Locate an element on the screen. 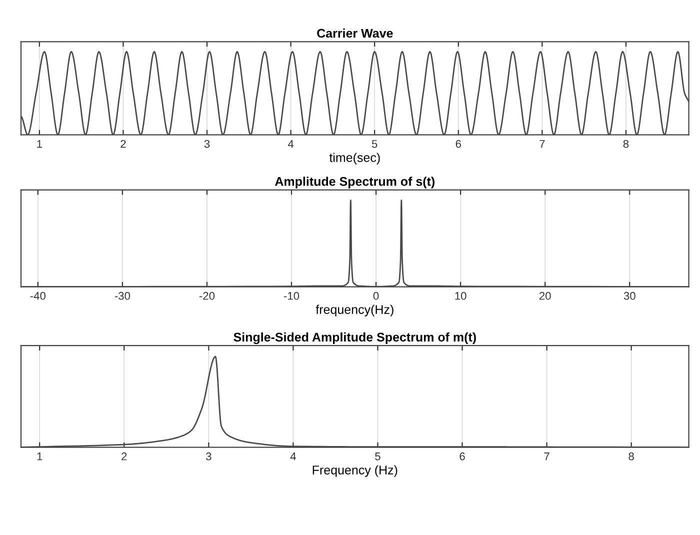  x-tick-label: 30 is located at coordinates (630, 296).